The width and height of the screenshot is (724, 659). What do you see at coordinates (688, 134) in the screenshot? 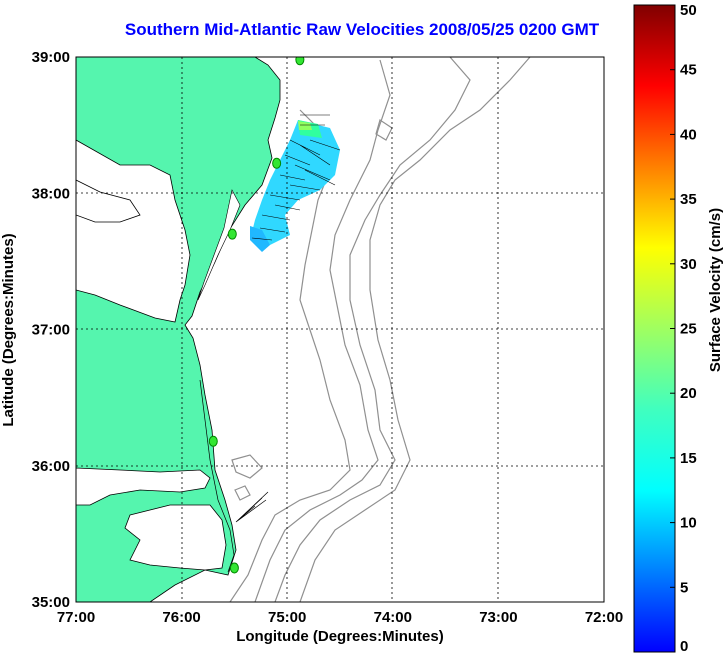
I see `colorbar-tick-label: 40` at bounding box center [688, 134].